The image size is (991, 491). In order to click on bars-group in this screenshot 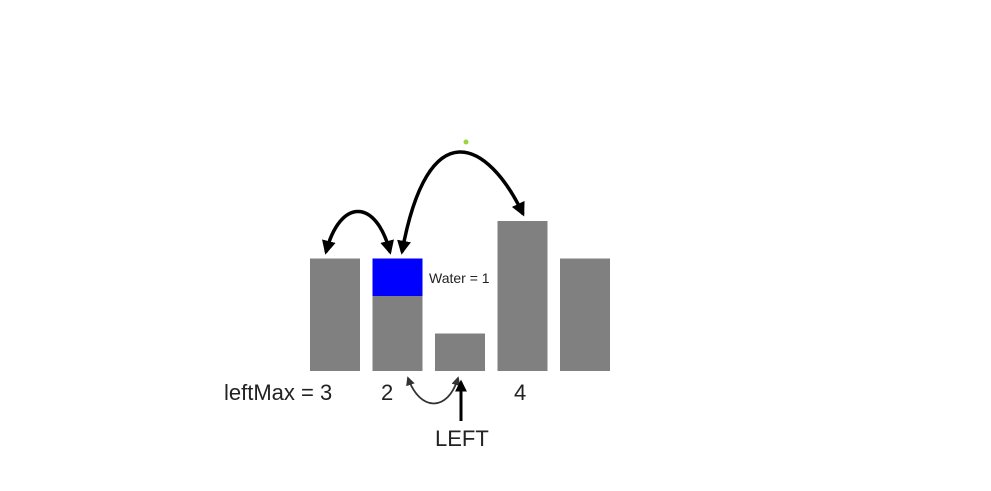, I will do `click(460, 296)`.